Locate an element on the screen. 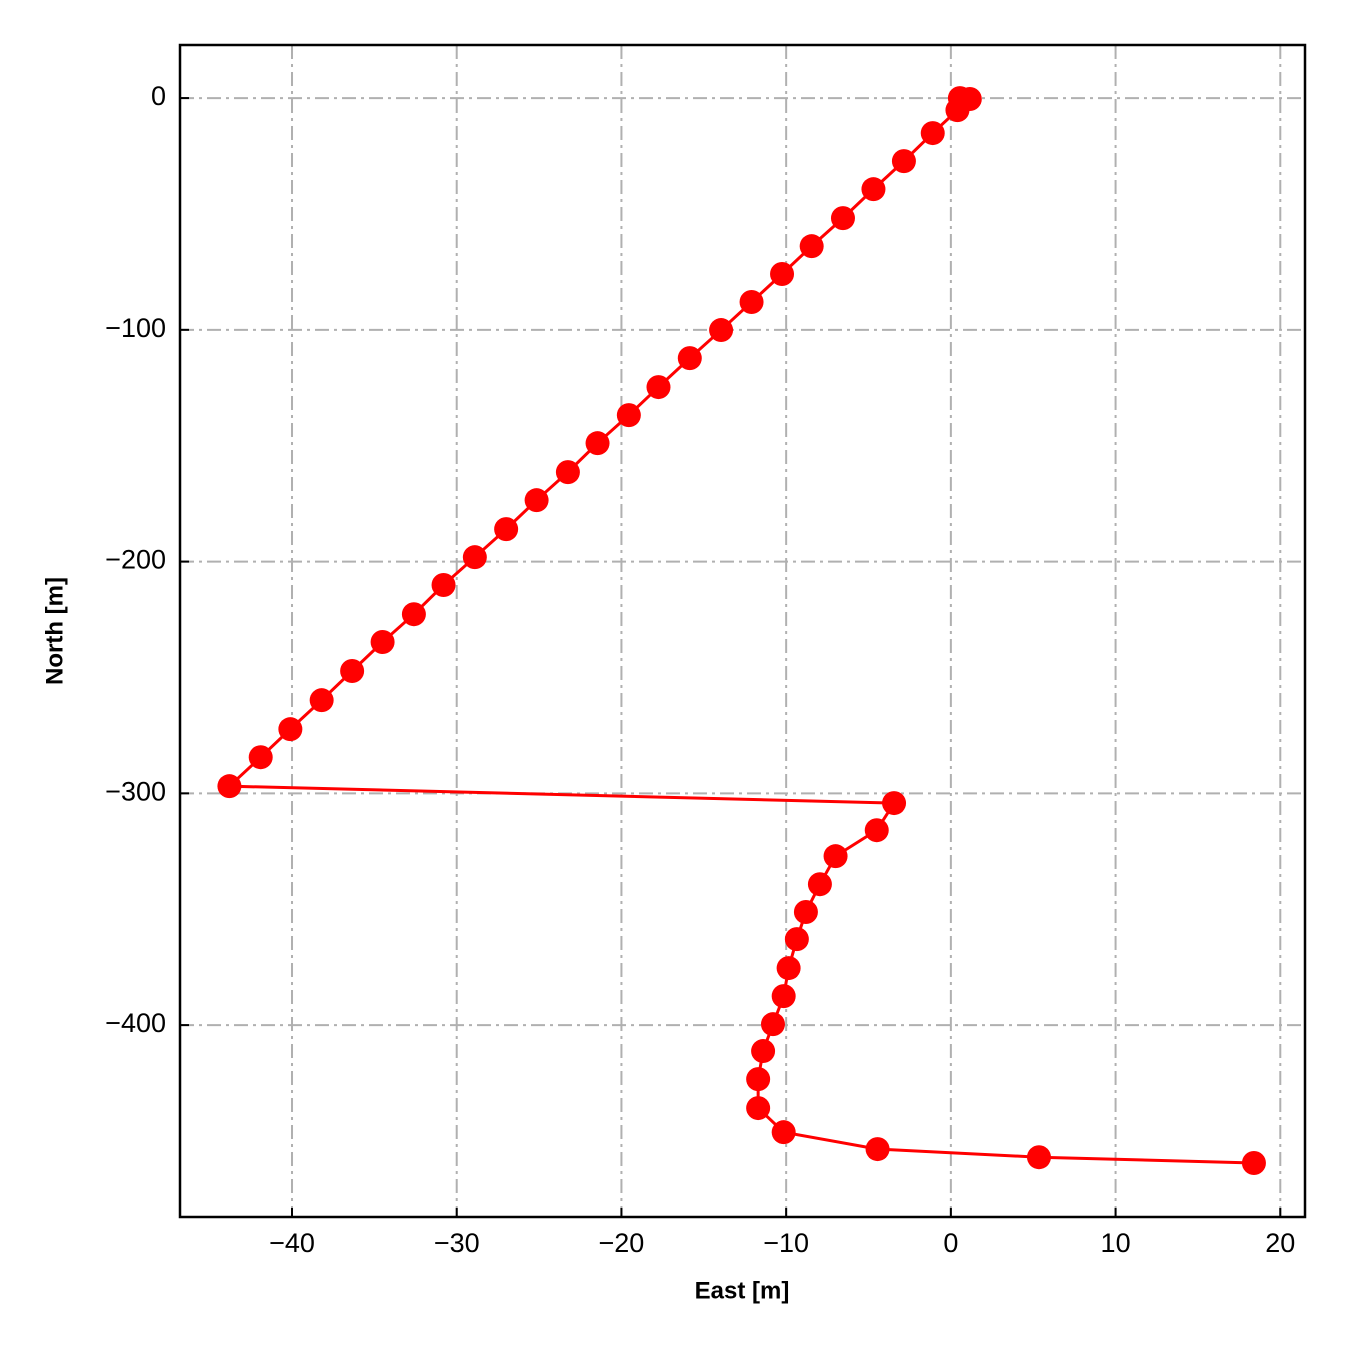 This screenshot has width=1350, height=1355. x-tick-label: −30 is located at coordinates (457, 1243).